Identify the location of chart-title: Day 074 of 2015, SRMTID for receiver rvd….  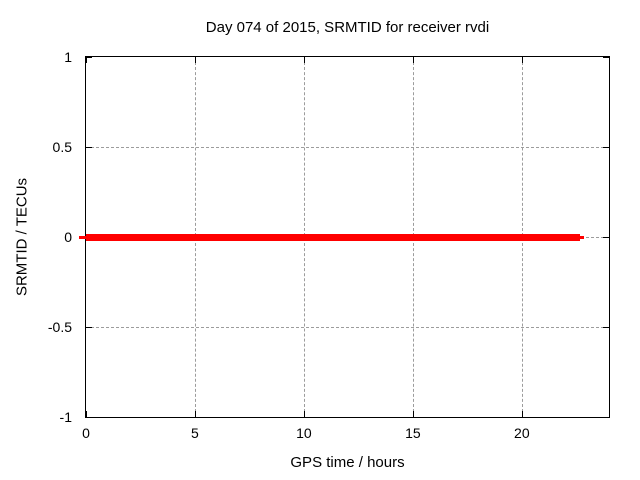
(347, 27).